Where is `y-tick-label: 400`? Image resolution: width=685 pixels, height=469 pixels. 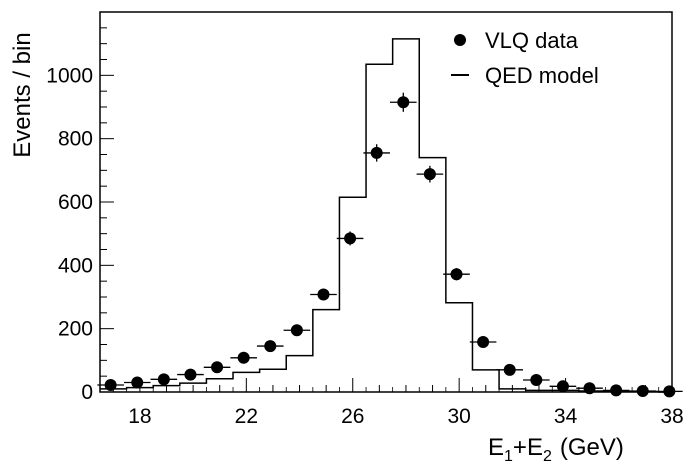
y-tick-label: 400 is located at coordinates (75, 265).